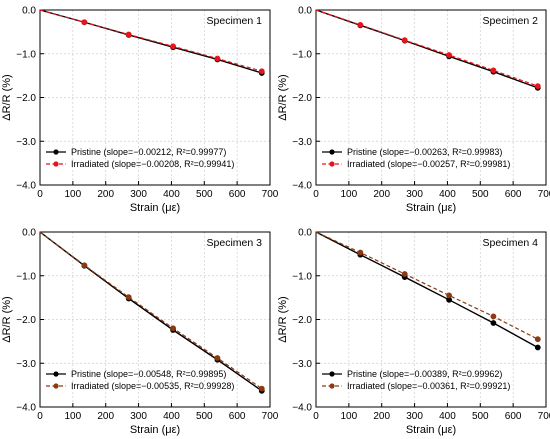 Image resolution: width=550 pixels, height=439 pixels. I want to click on legend-label-irradiated: Irradiated (slope=−0.00257, R²=0.99981), so click(428, 164).